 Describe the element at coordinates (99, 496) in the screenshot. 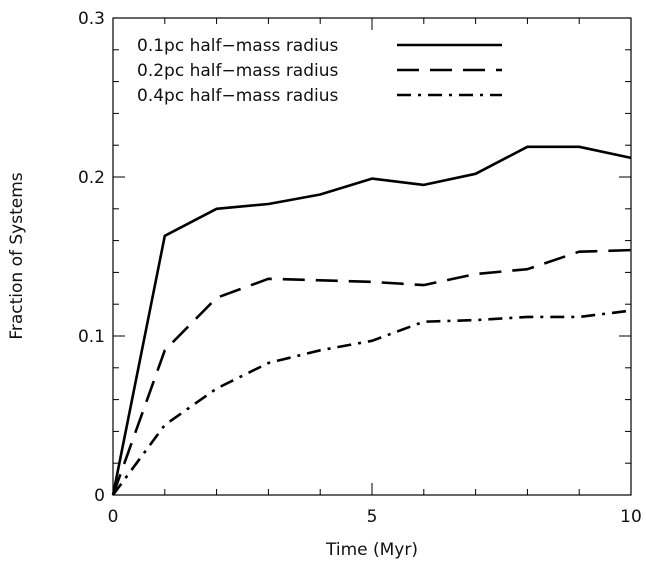

I see `y-tick-label: 0` at that location.